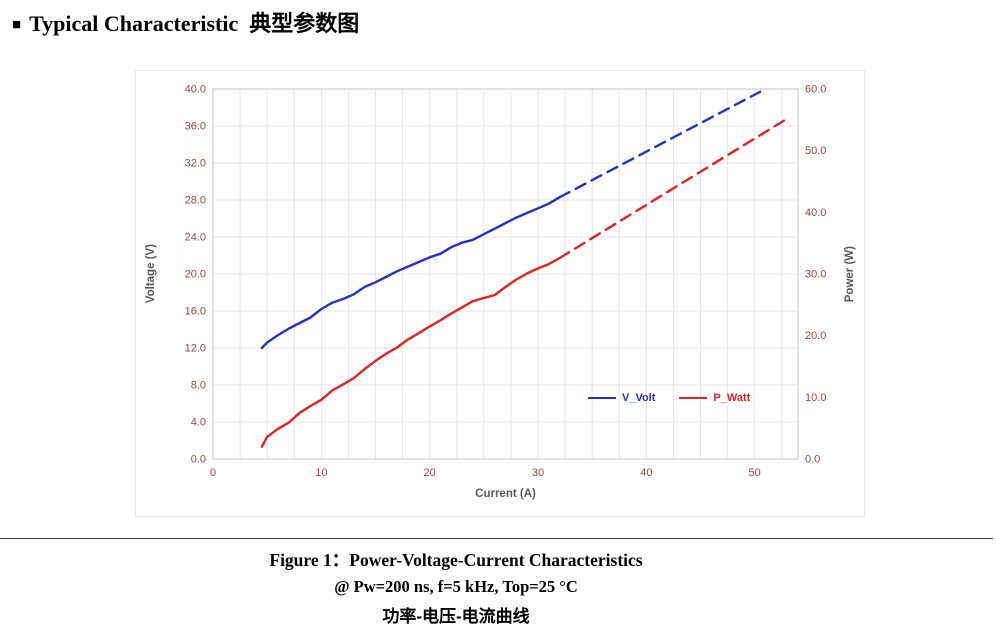  I want to click on figure-caption-conditions: @ Pw=200 ns, f=5 kHz, Top=25 °C, so click(456, 586).